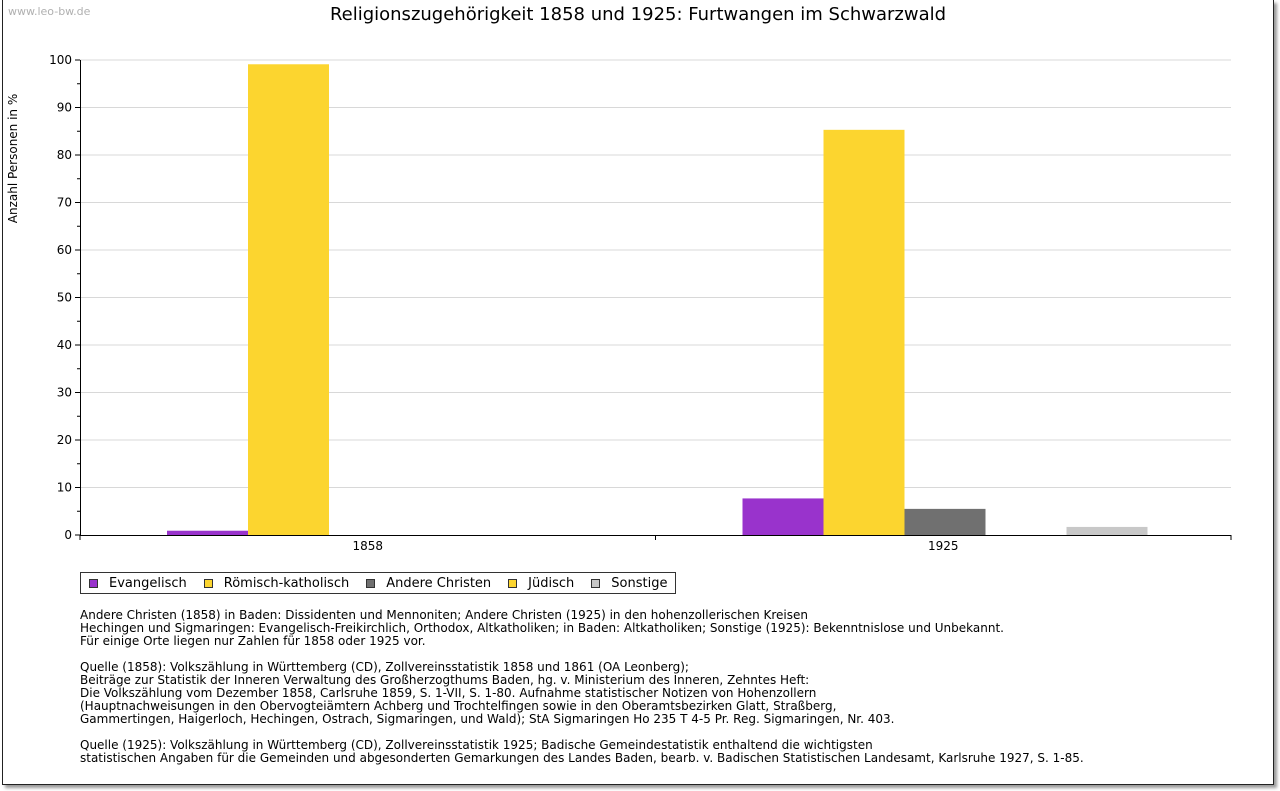  Describe the element at coordinates (943, 546) in the screenshot. I see `x-tick-label: 1925` at that location.